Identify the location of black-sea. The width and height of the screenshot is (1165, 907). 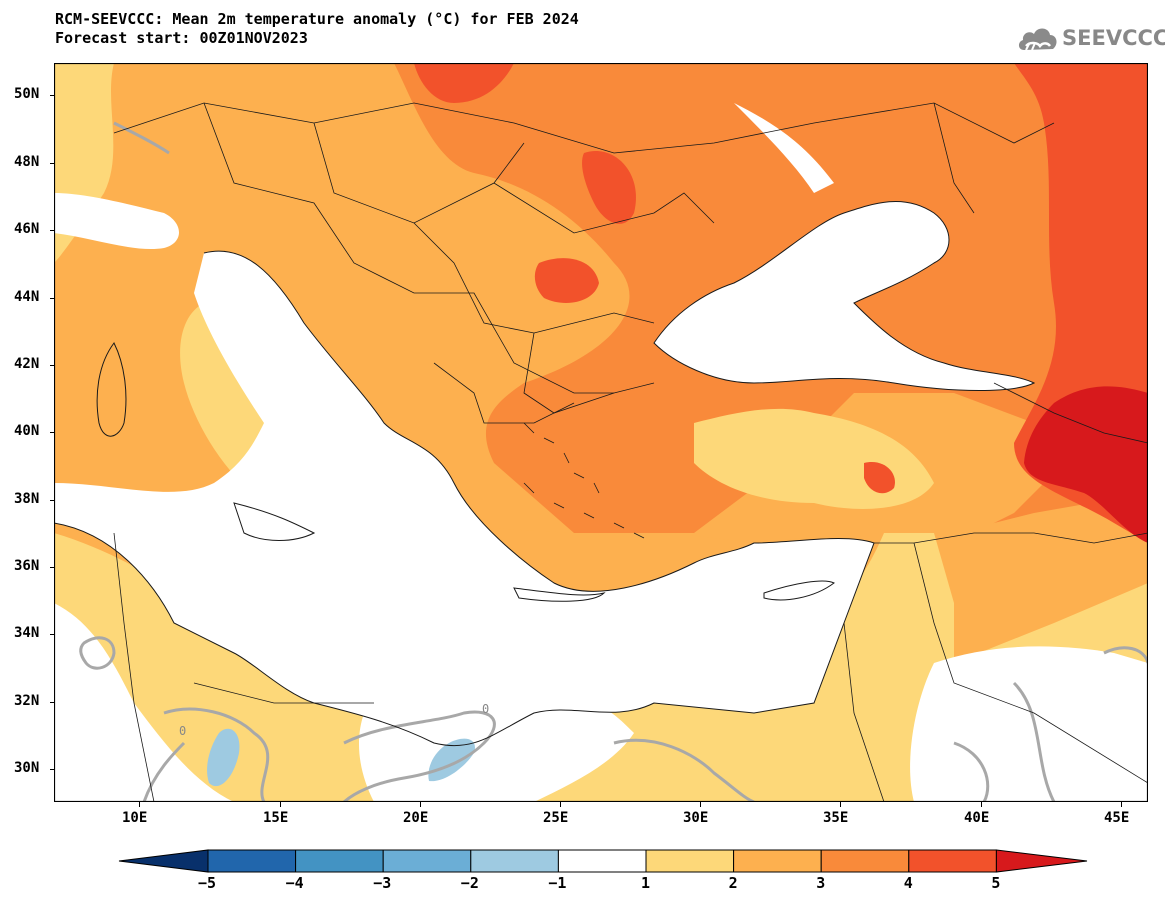
(844, 296).